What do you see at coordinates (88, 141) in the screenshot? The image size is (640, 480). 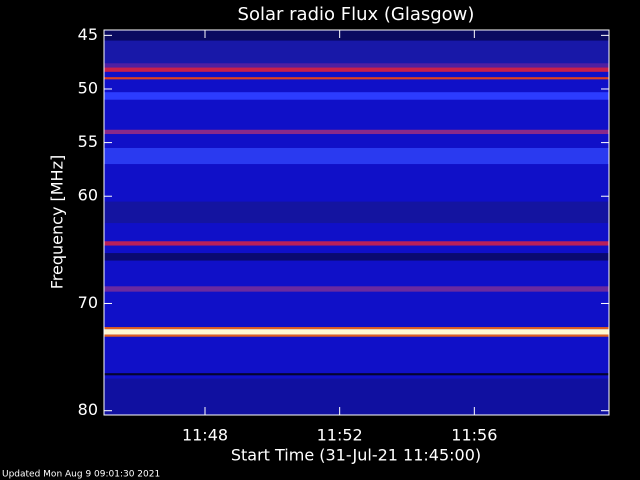 I see `y-tick-label: 55` at bounding box center [88, 141].